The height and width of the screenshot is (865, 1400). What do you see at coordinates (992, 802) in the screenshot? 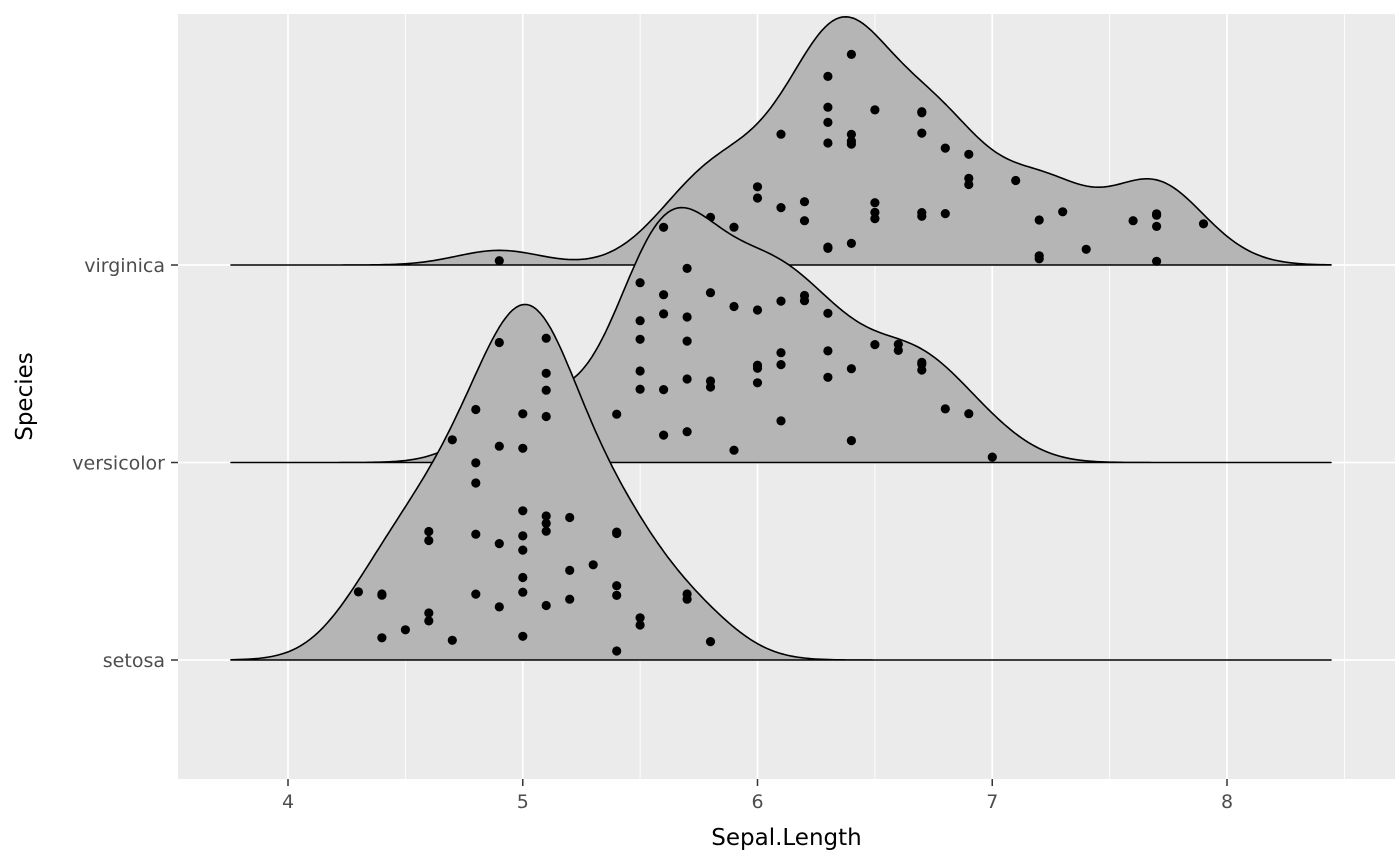
I see `x-tick-label: 7` at bounding box center [992, 802].